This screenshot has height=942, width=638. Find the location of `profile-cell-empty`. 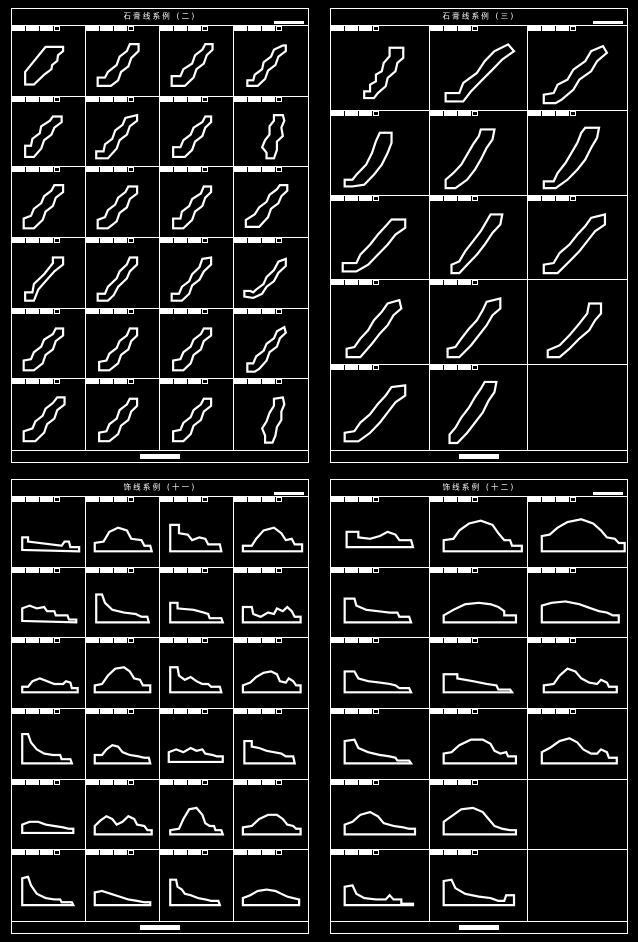

profile-cell-empty is located at coordinates (577, 815).